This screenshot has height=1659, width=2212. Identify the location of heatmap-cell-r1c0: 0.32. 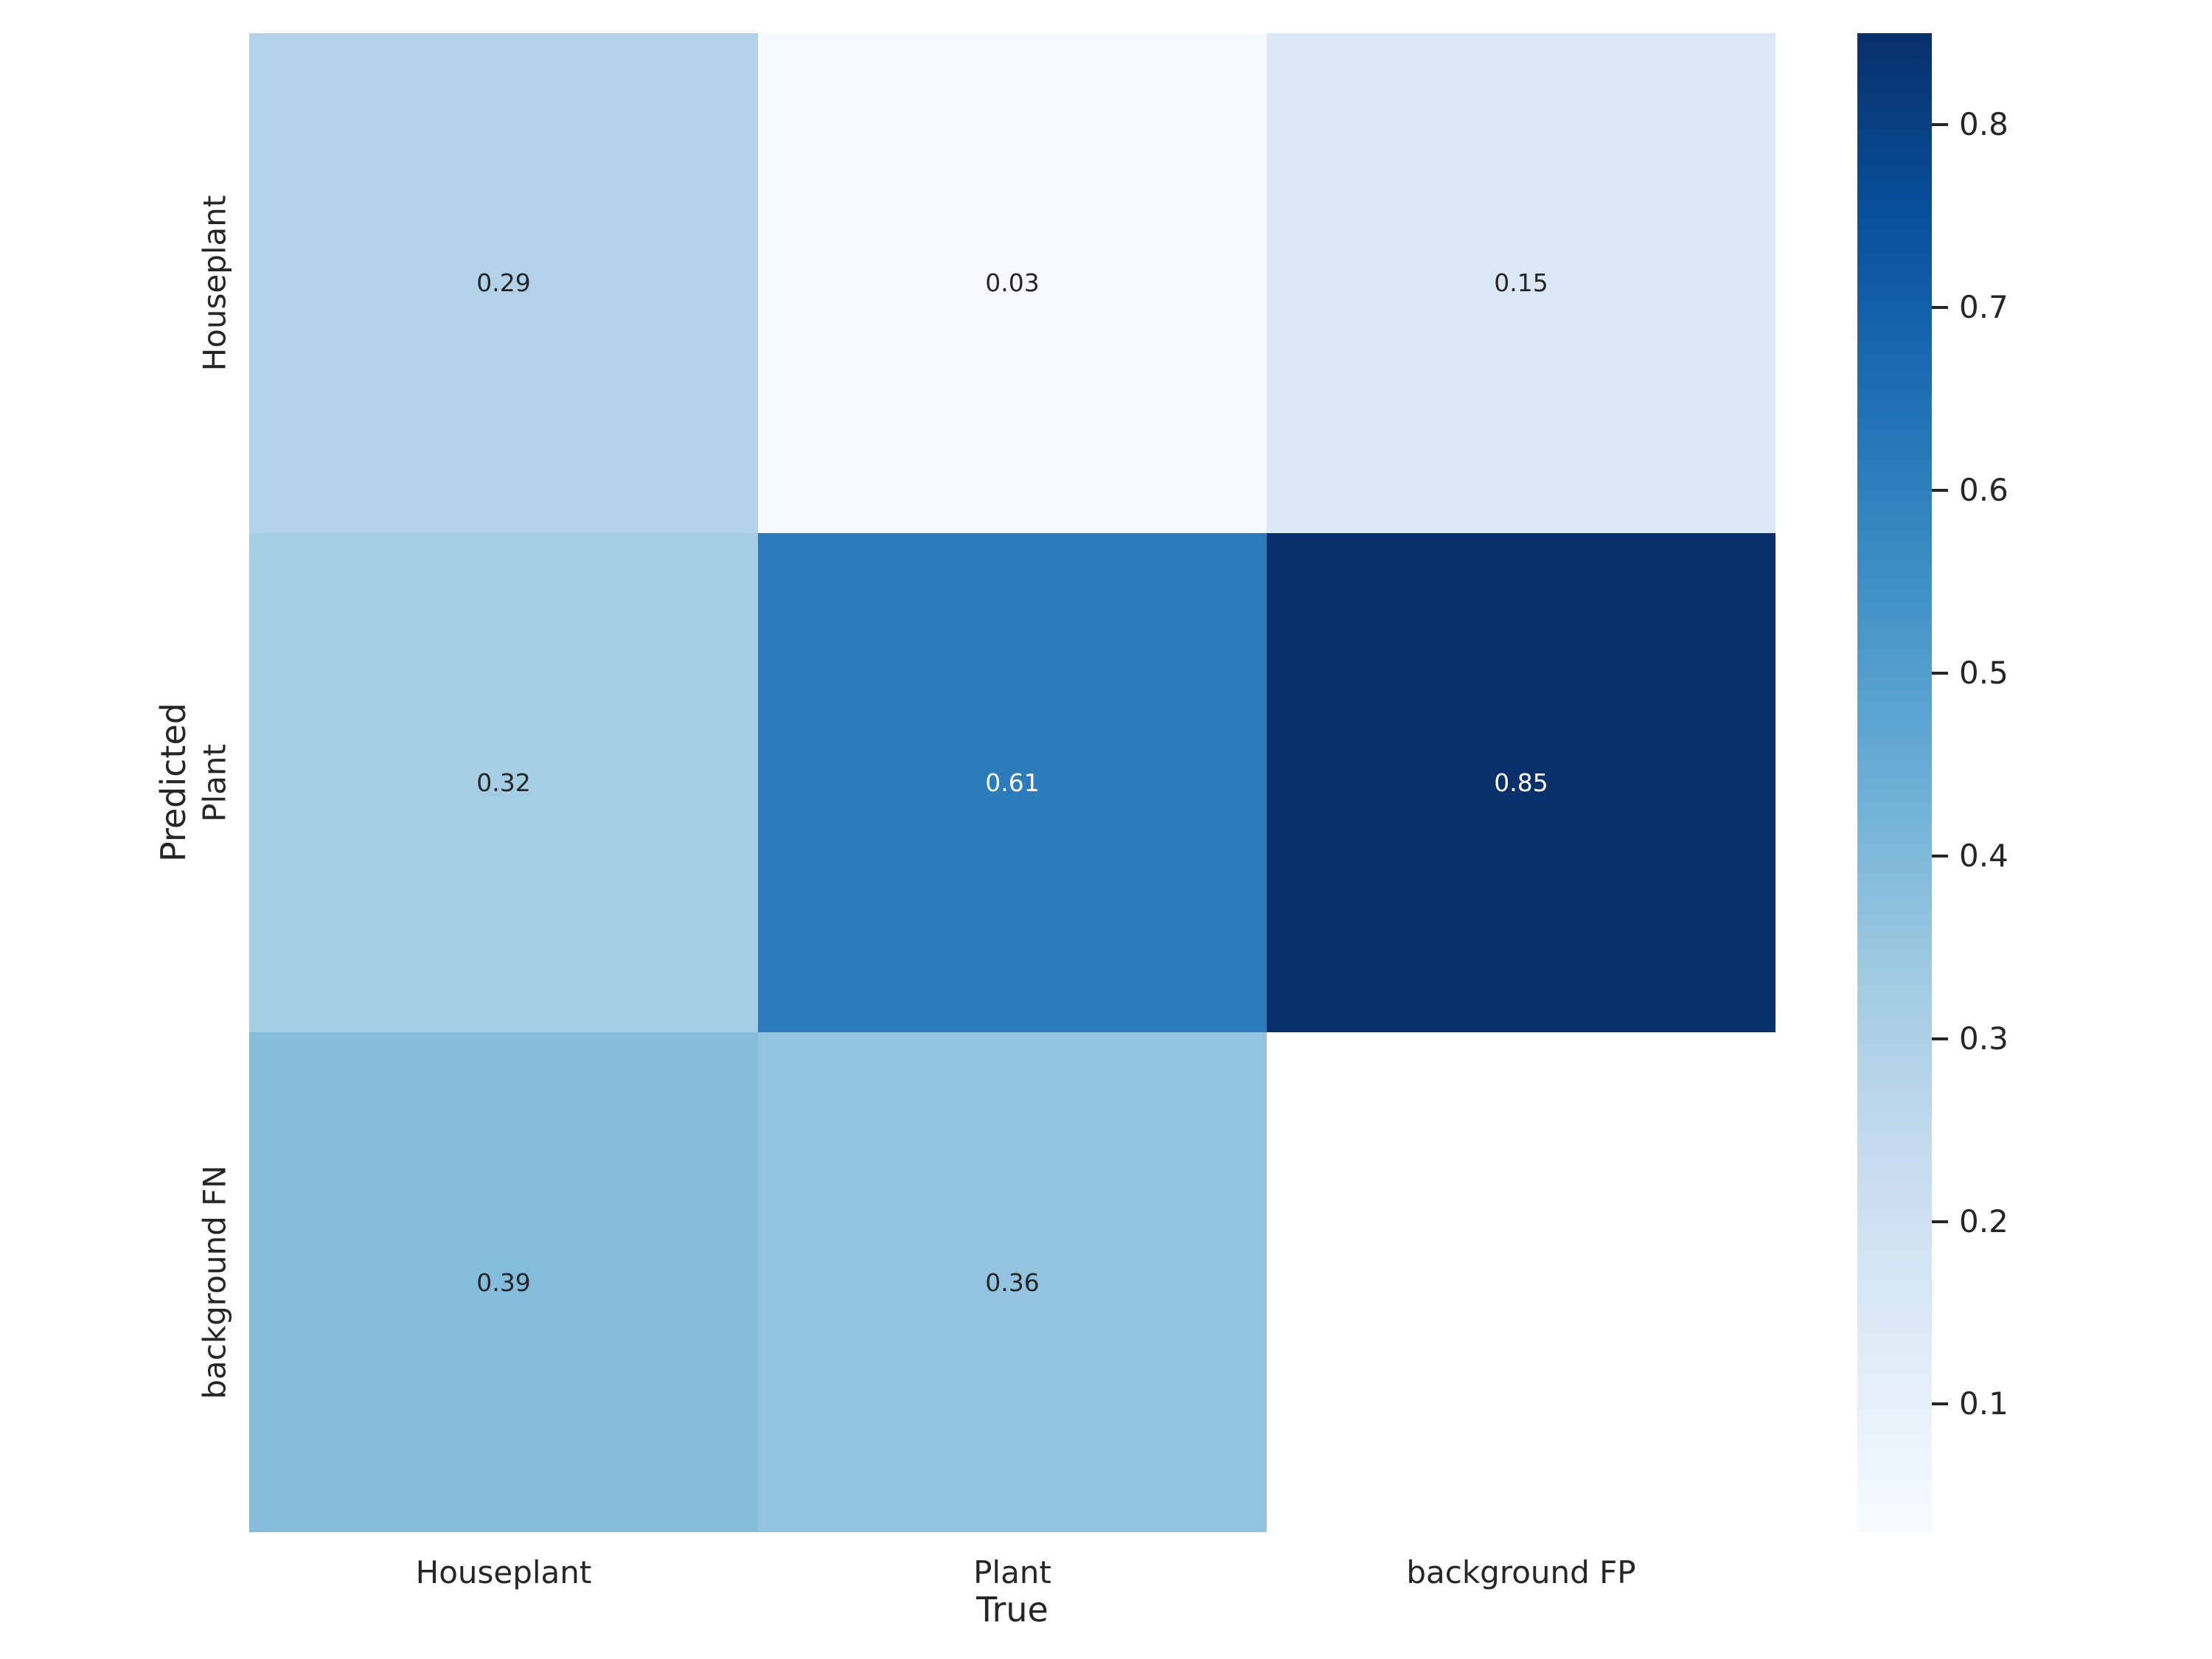
(503, 782).